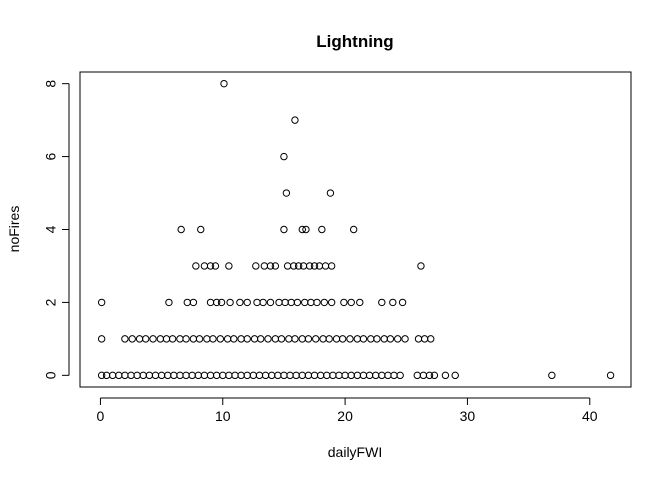 This screenshot has height=480, width=672. What do you see at coordinates (101, 416) in the screenshot?
I see `x-tick-label: 0` at bounding box center [101, 416].